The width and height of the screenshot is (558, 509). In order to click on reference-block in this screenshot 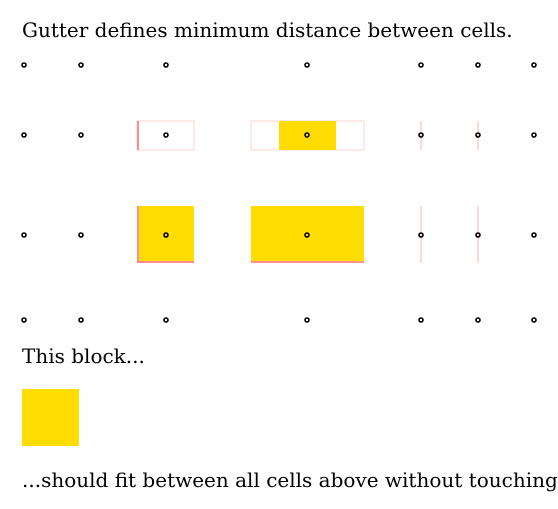, I will do `click(50, 417)`.